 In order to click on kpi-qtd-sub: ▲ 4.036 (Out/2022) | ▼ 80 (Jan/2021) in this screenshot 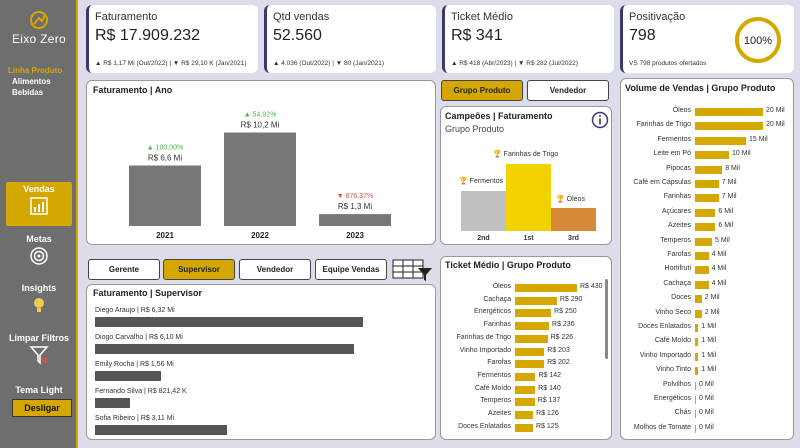, I will do `click(329, 63)`.